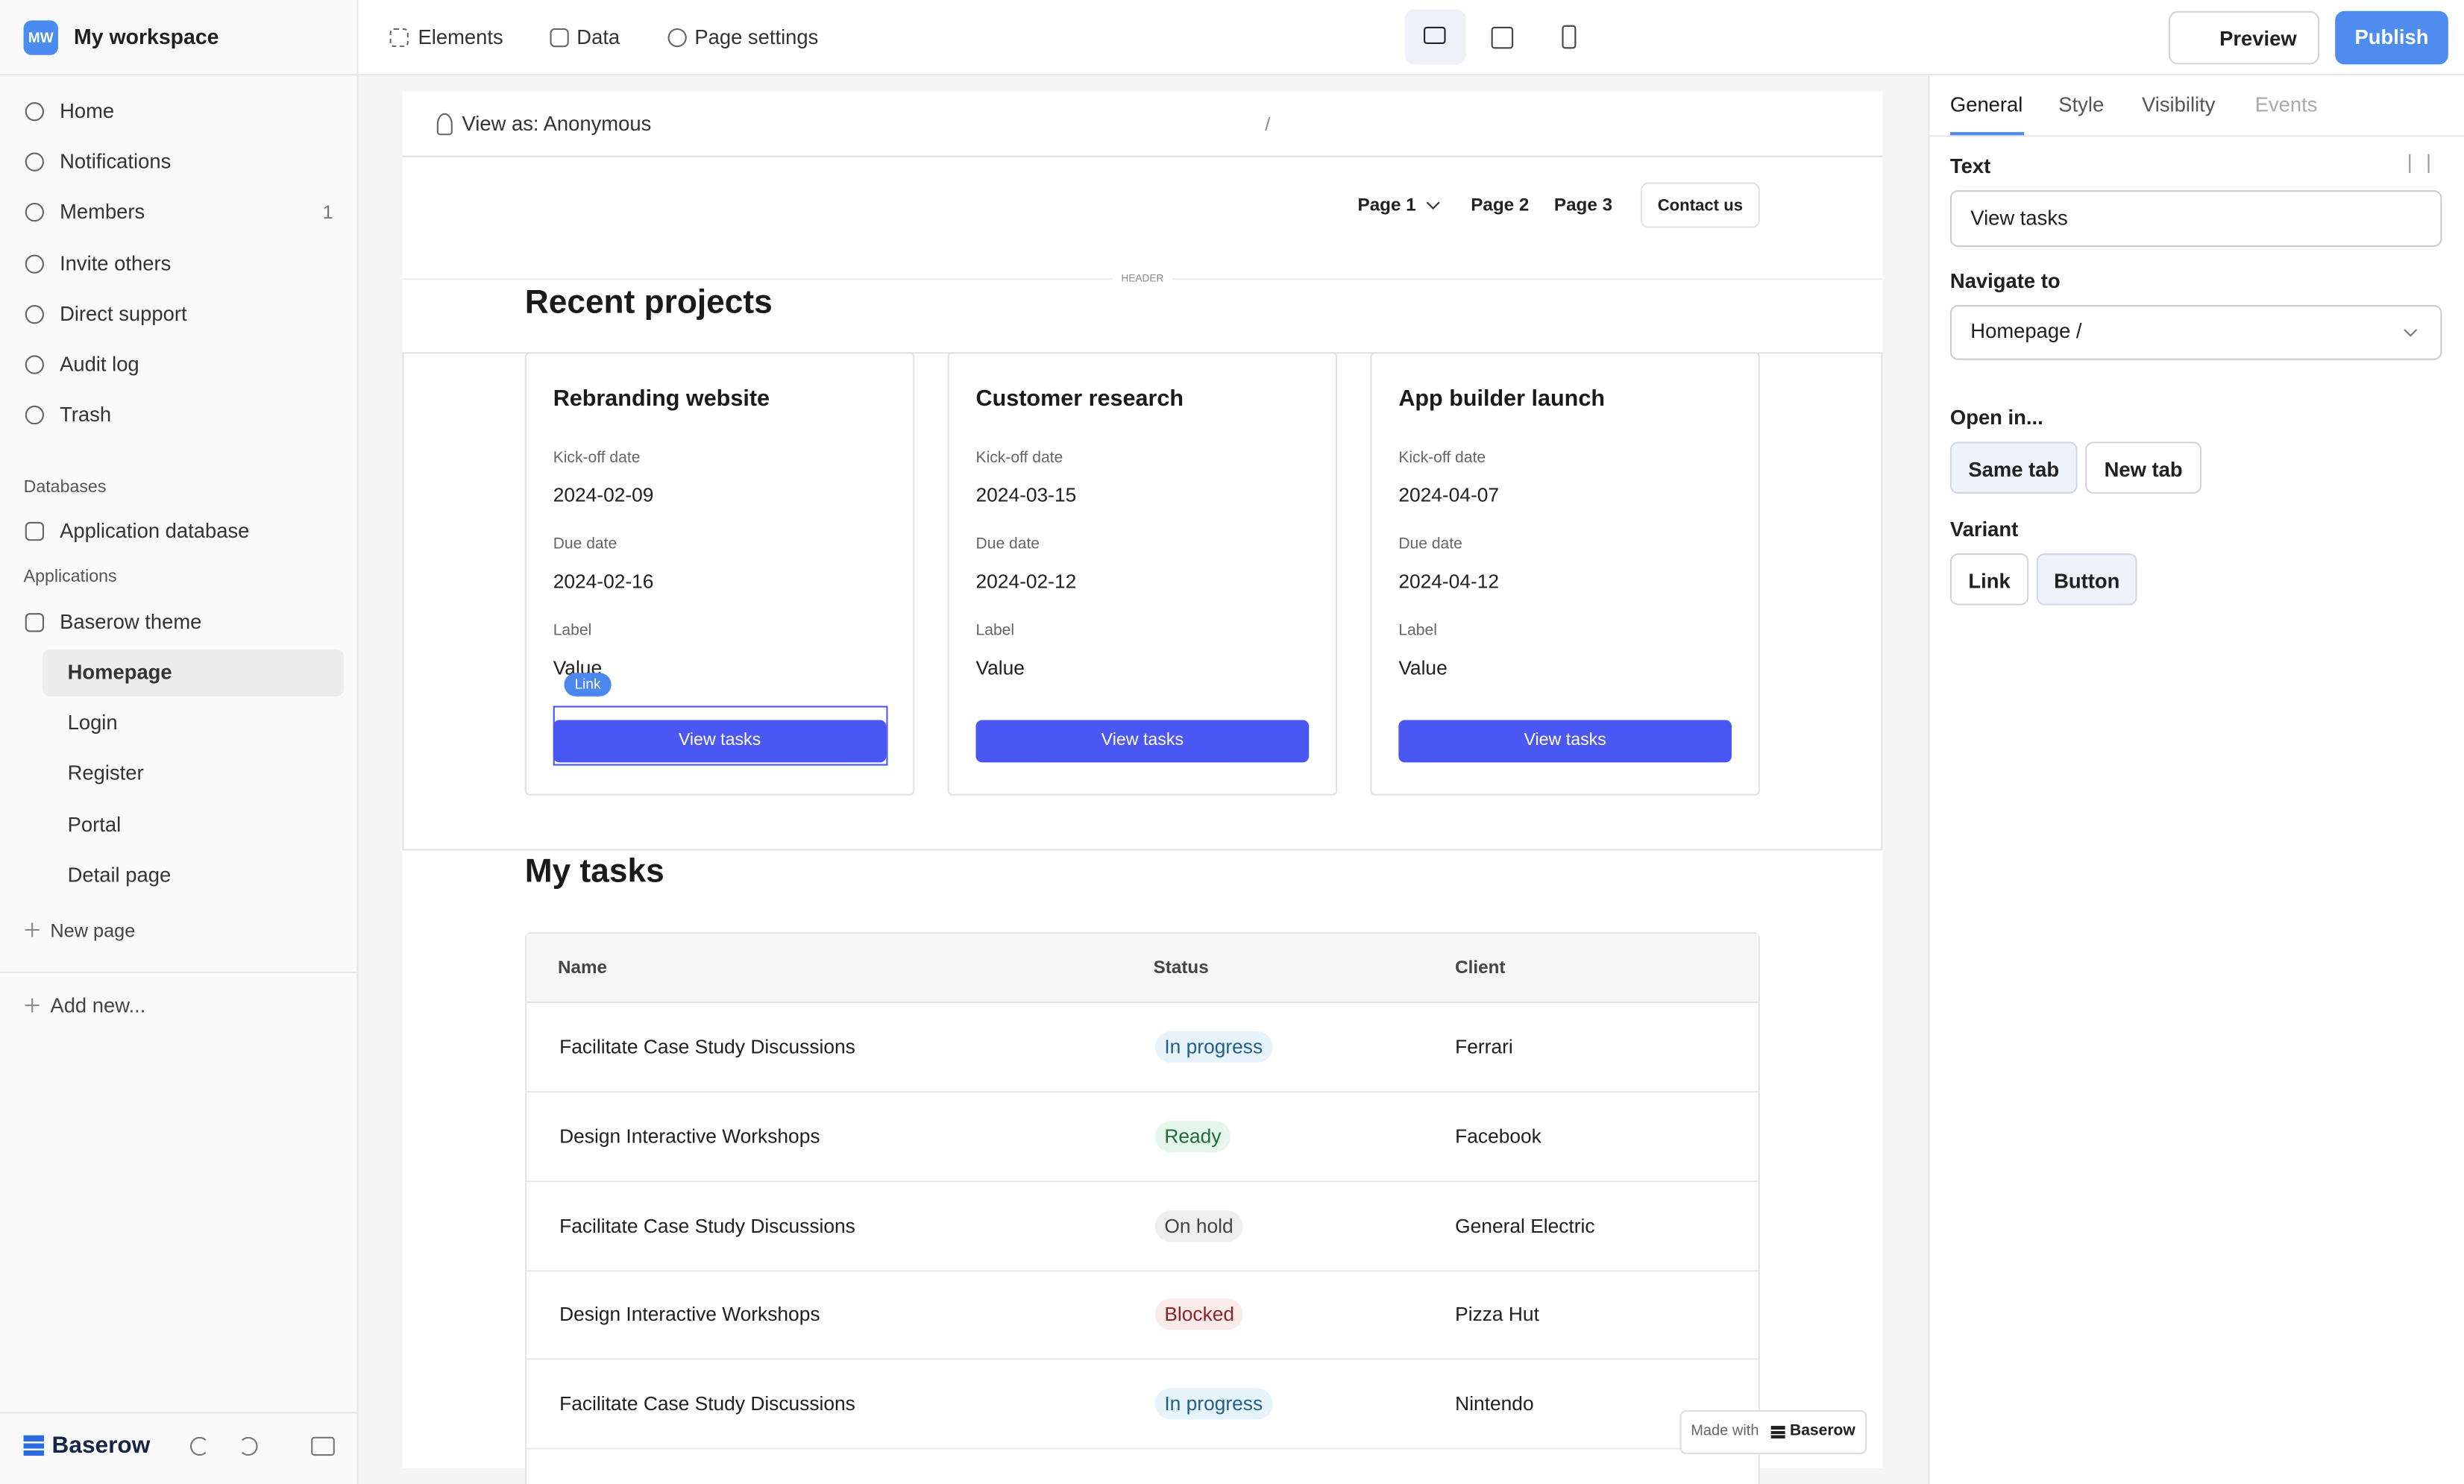 This screenshot has width=2464, height=1484. What do you see at coordinates (1497, 1315) in the screenshot?
I see `cell: Pizza Hut` at bounding box center [1497, 1315].